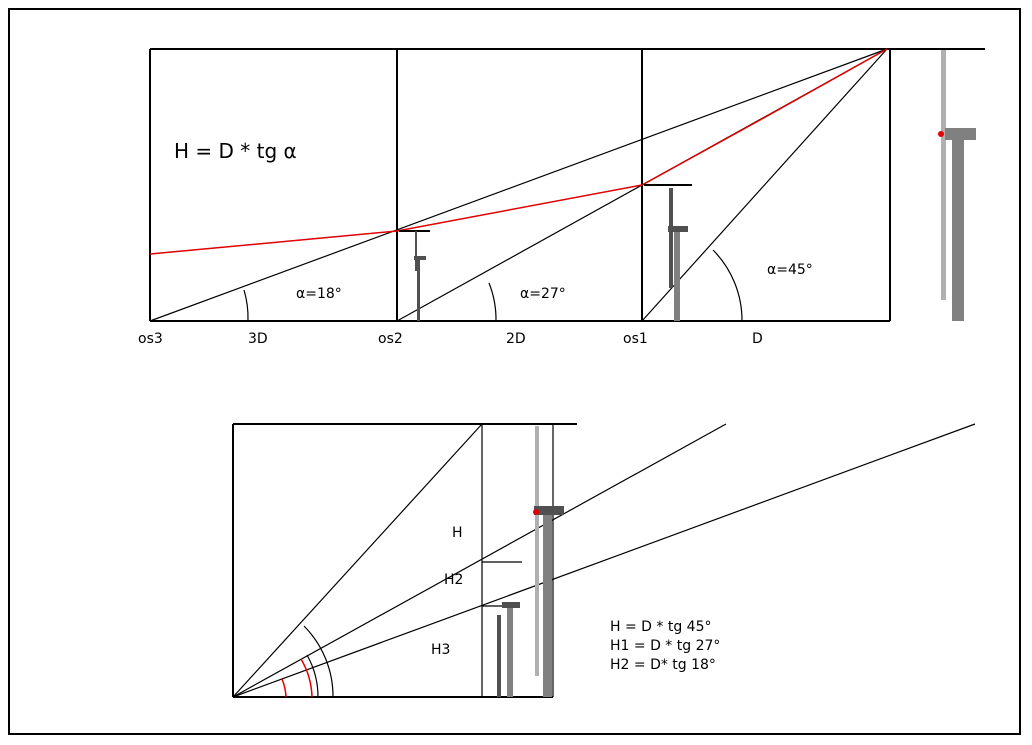 This screenshot has height=745, width=1032. I want to click on distance-label-3d: 3D, so click(258, 339).